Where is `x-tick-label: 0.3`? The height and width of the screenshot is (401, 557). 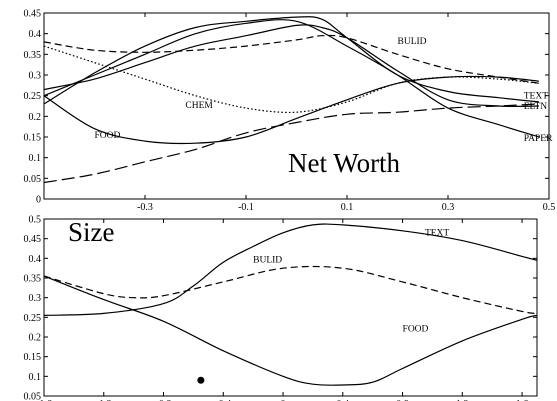
x-tick-label: 0.3 is located at coordinates (448, 207).